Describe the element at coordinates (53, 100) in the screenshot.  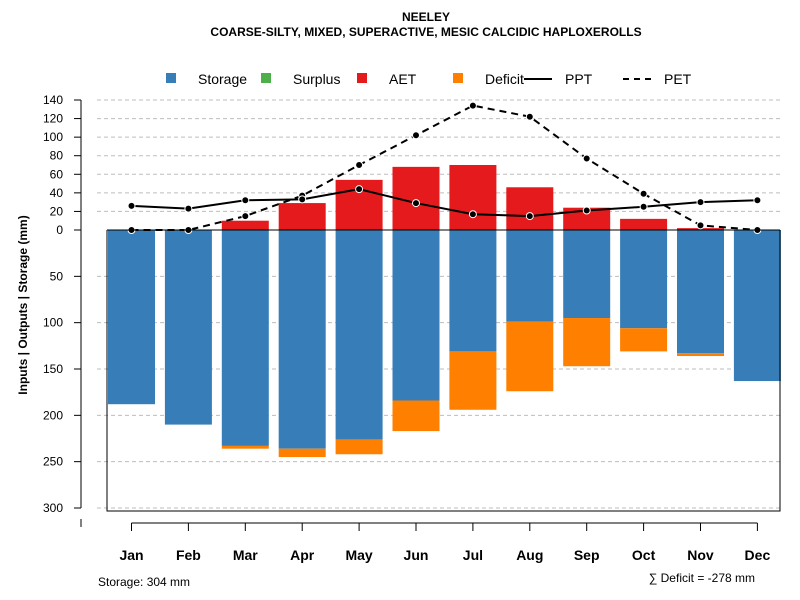
I see `y-tick-label-140: 140` at that location.